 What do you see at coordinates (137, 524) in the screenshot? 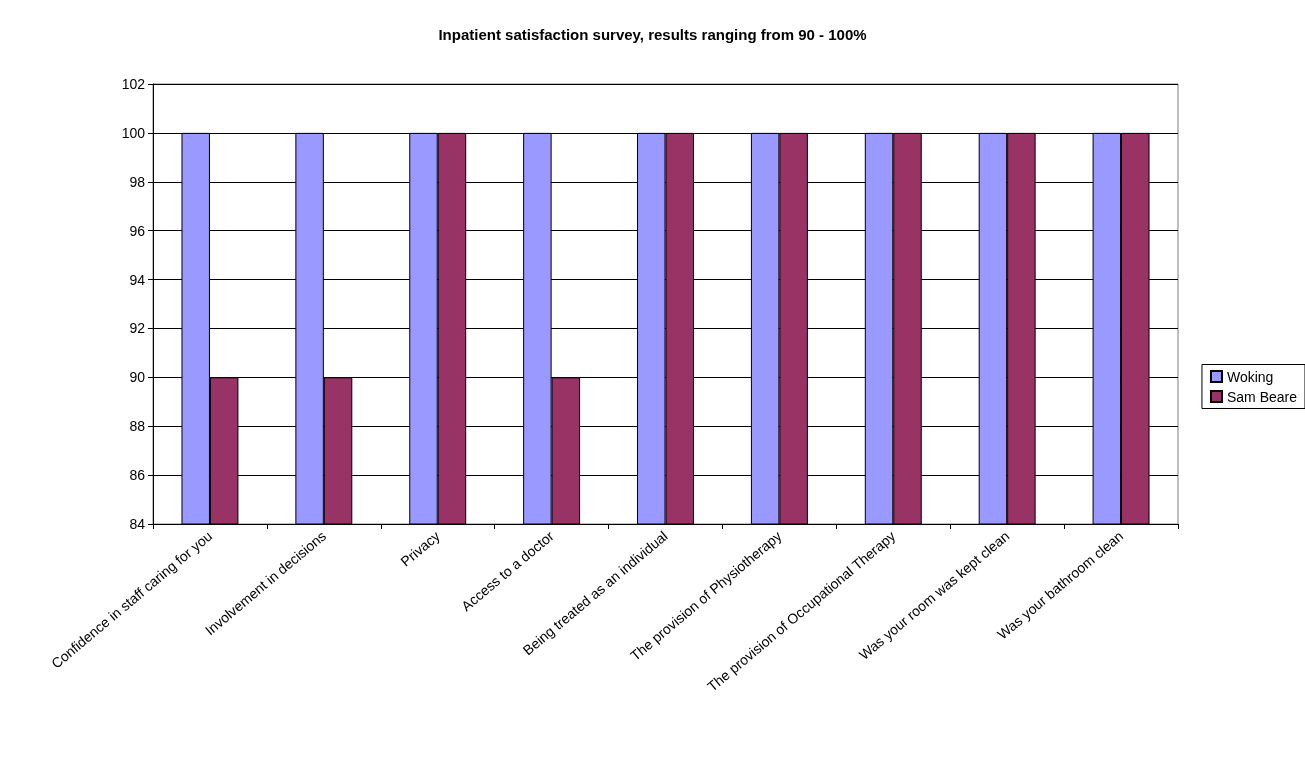
I see `y-tick-label: 84` at bounding box center [137, 524].